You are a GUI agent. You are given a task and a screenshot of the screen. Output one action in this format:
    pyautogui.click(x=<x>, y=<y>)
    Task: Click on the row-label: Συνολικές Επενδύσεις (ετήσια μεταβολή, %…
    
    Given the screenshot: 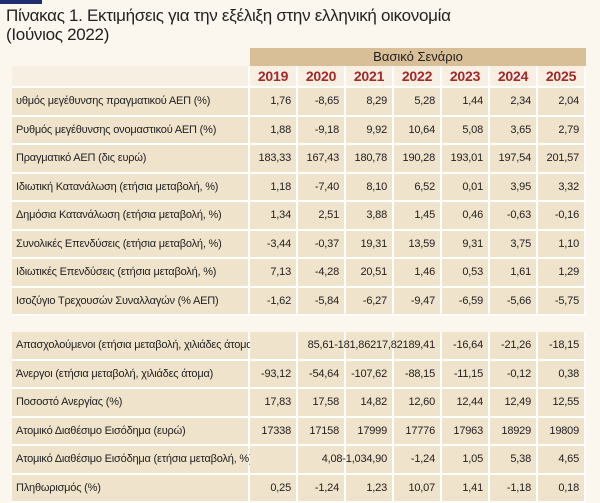 What is the action you would take?
    pyautogui.click(x=131, y=245)
    